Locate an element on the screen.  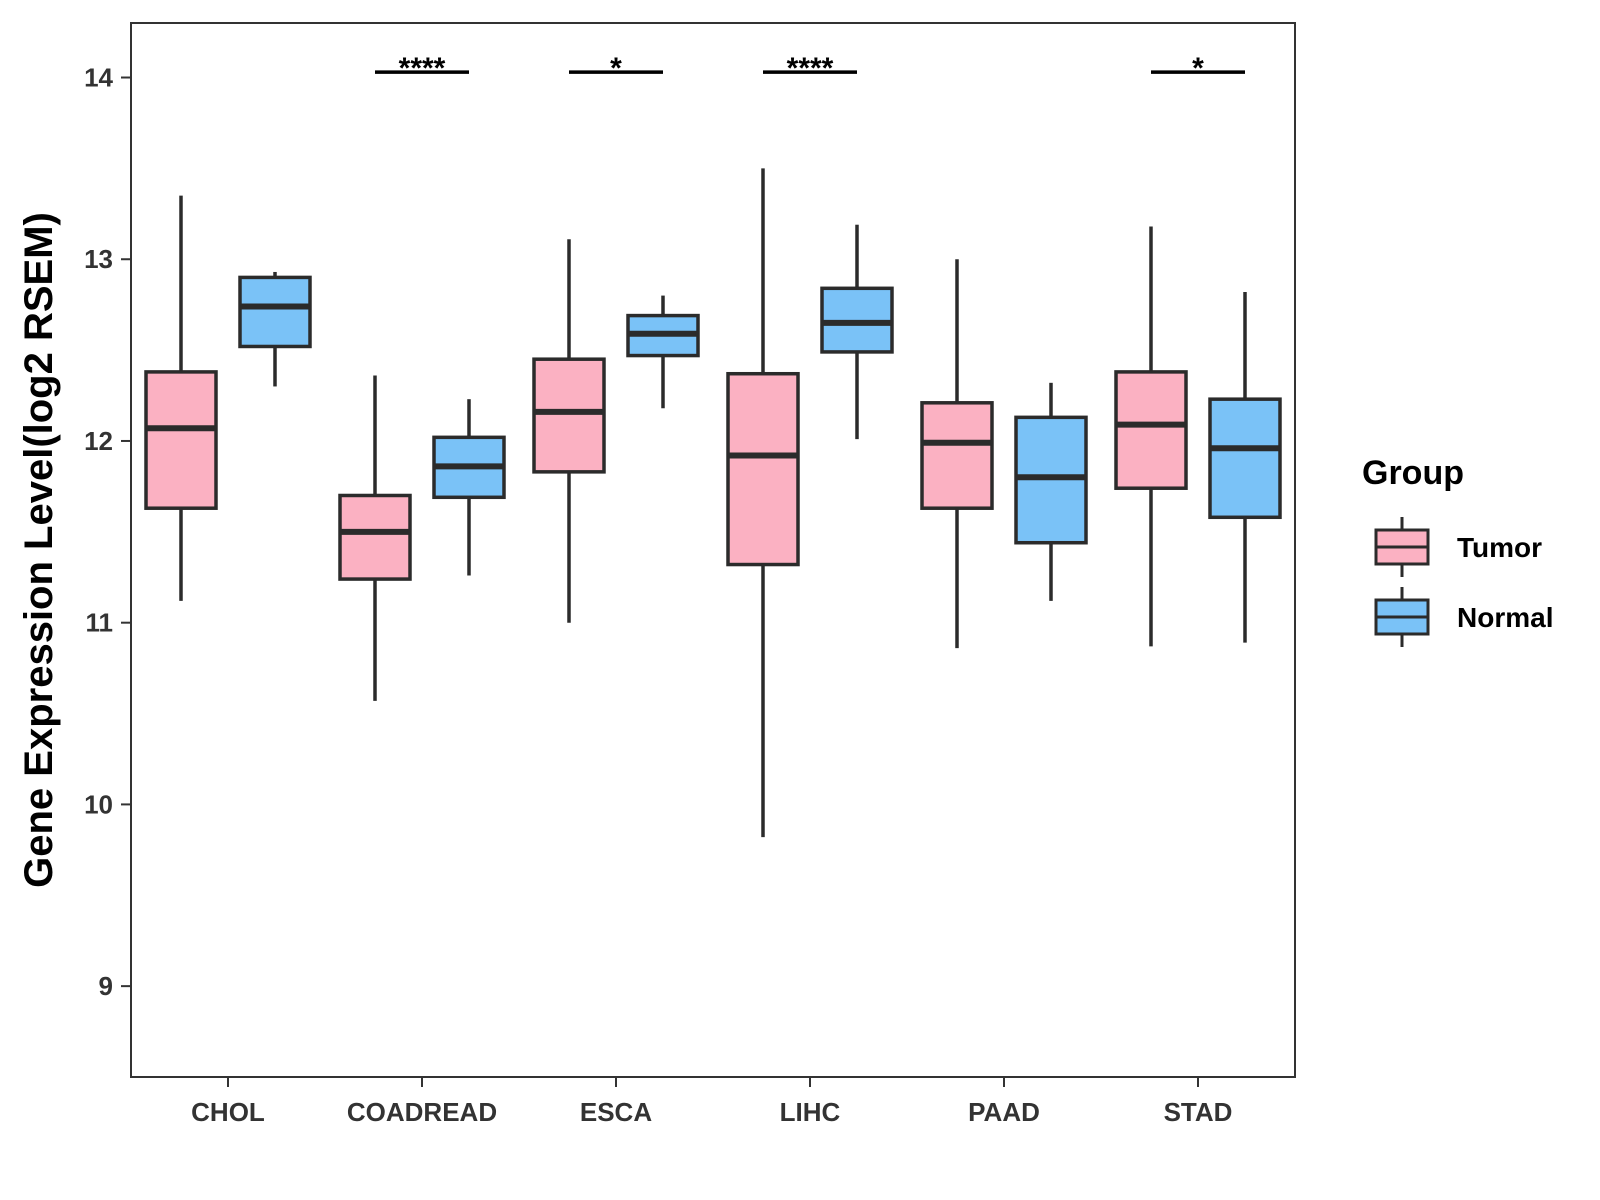
y-axis: 9 10 11 12 13 14 is located at coordinates (107, 532).